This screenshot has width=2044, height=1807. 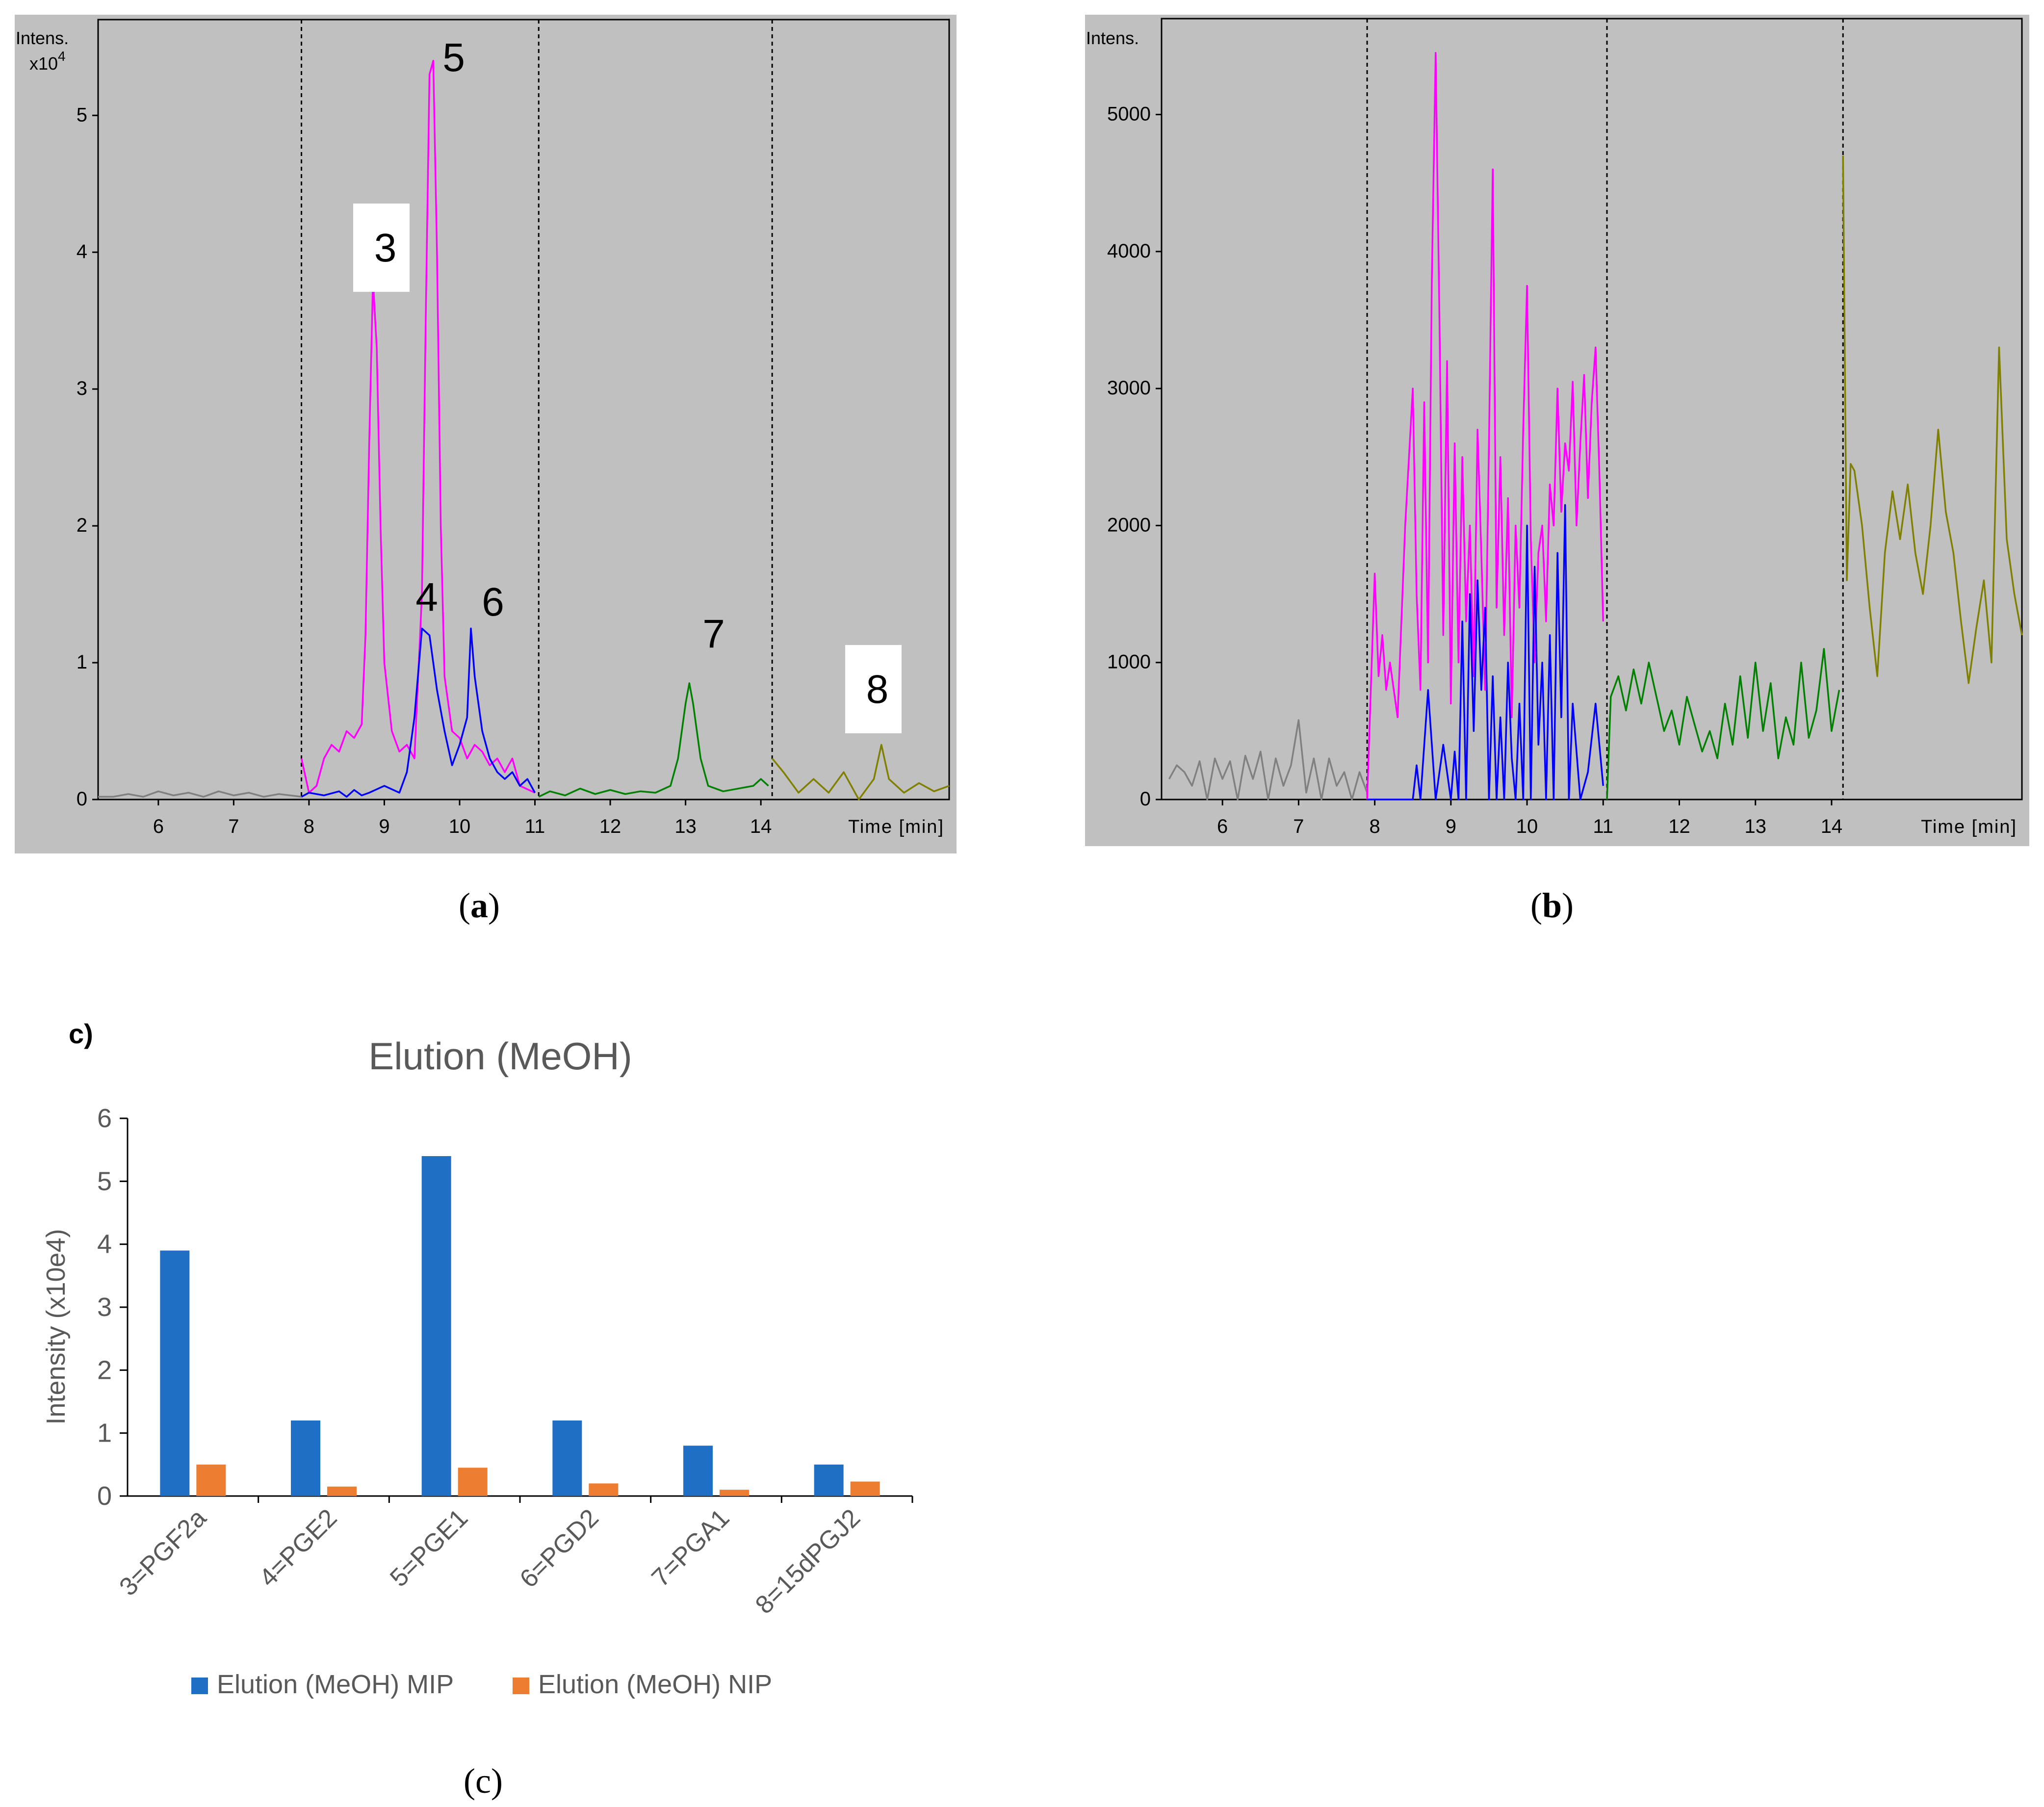 I want to click on category-label-1: 4=PGE2, so click(x=298, y=1548).